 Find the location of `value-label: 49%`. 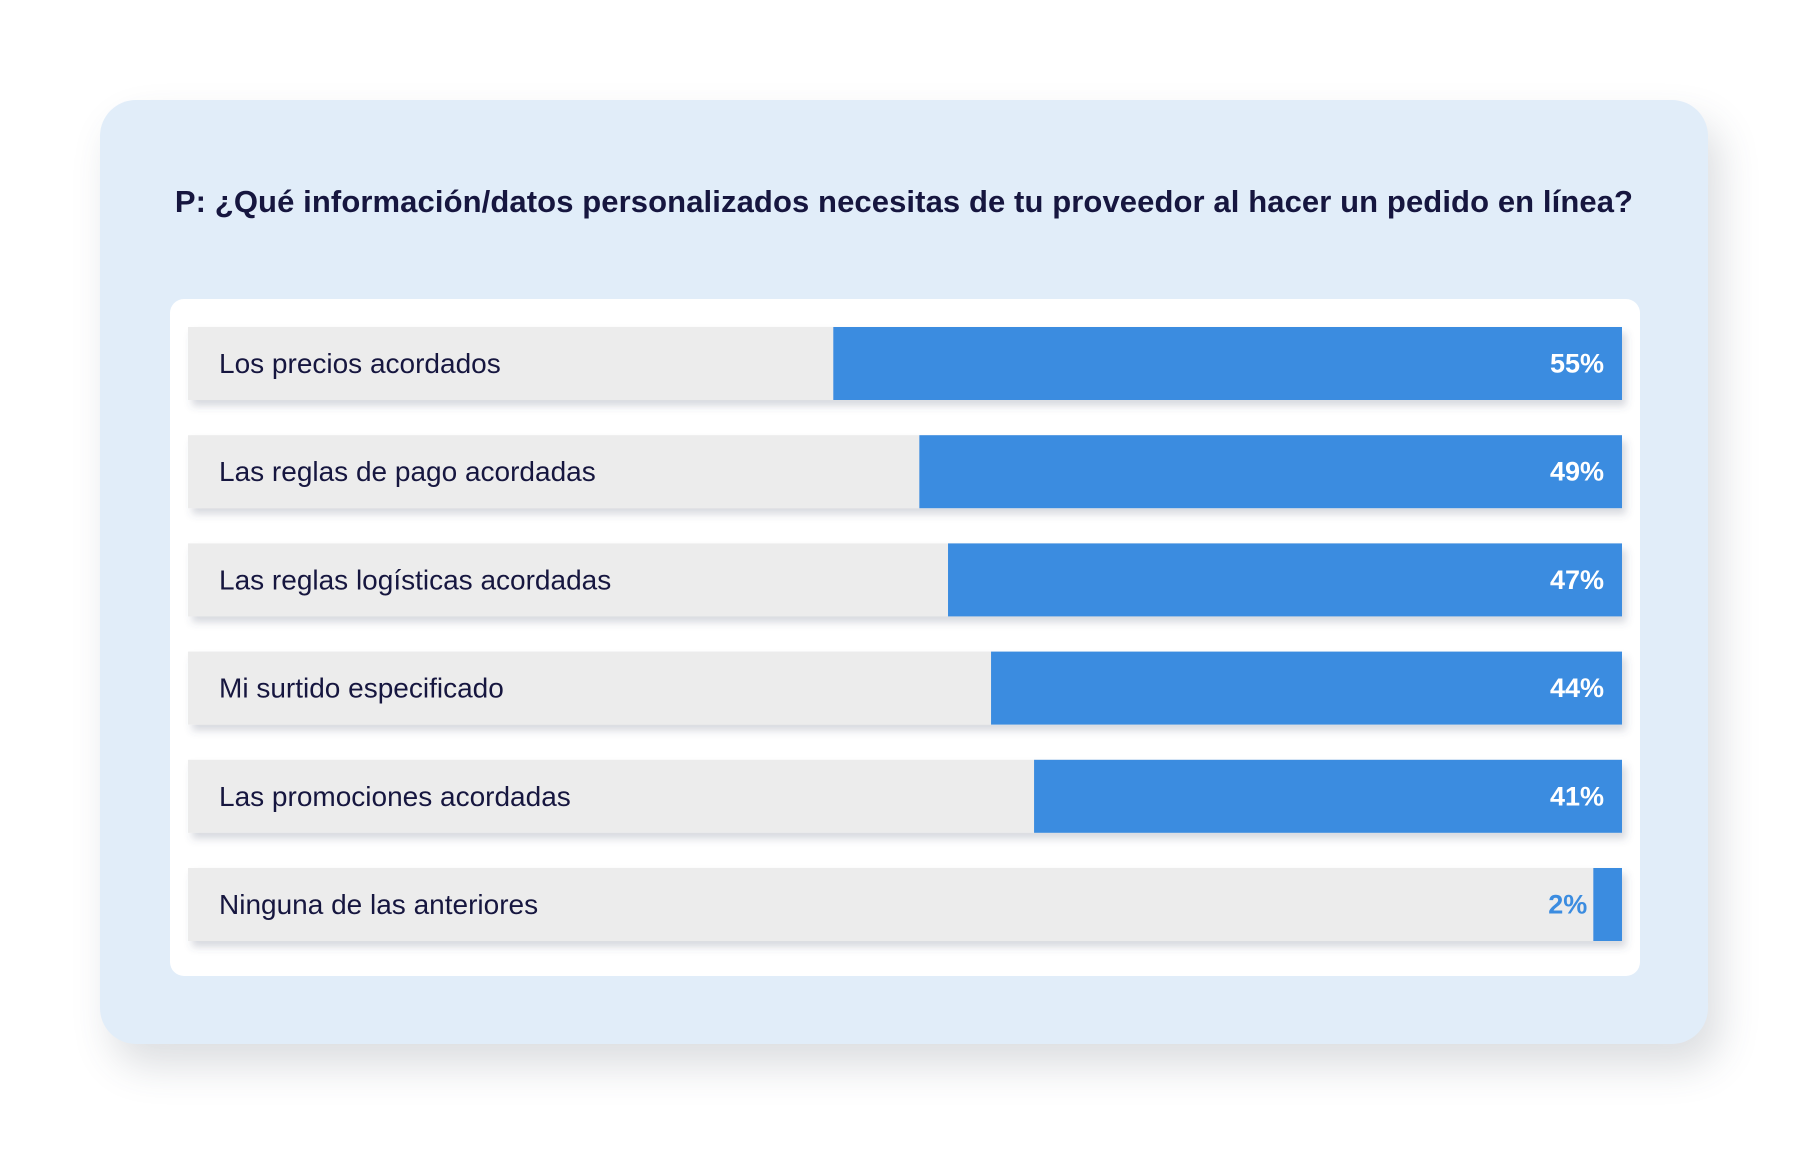

value-label: 49% is located at coordinates (1577, 472).